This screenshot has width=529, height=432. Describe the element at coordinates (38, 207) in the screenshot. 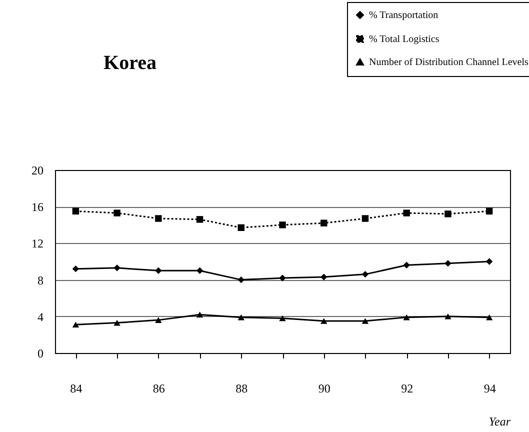

I see `y-tick-label: 16` at that location.